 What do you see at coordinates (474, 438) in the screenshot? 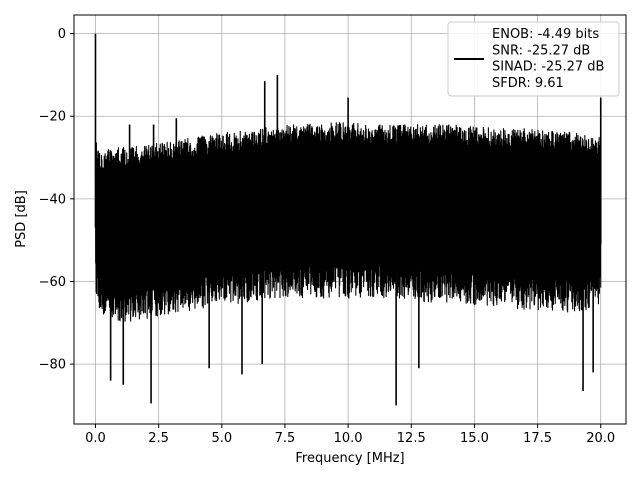
I see `x-tick-label: 15.0` at bounding box center [474, 438].